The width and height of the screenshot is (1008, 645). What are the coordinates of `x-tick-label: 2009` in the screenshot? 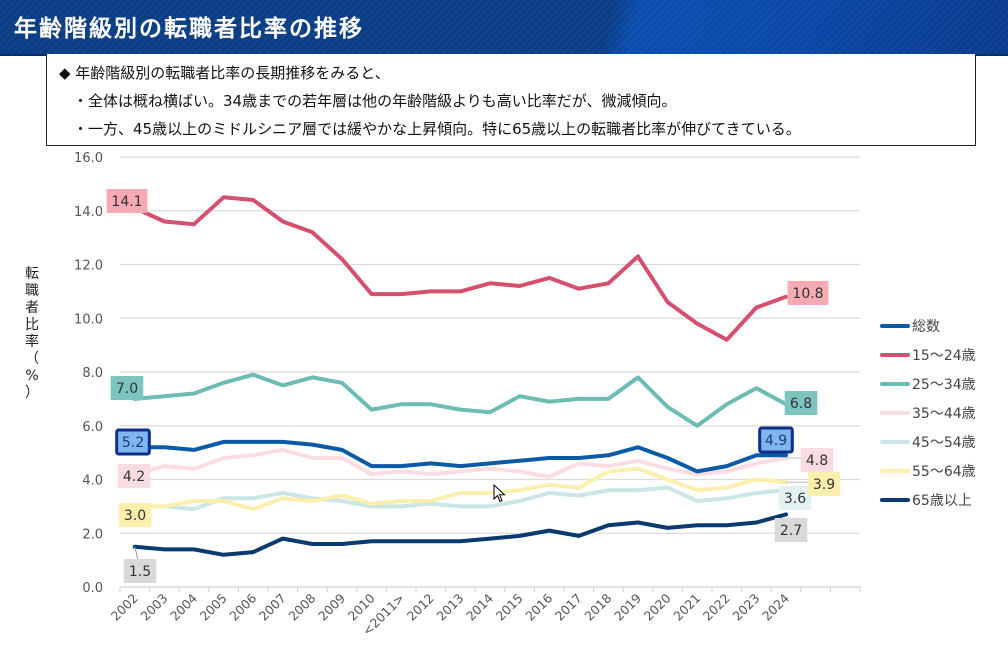 It's located at (331, 606).